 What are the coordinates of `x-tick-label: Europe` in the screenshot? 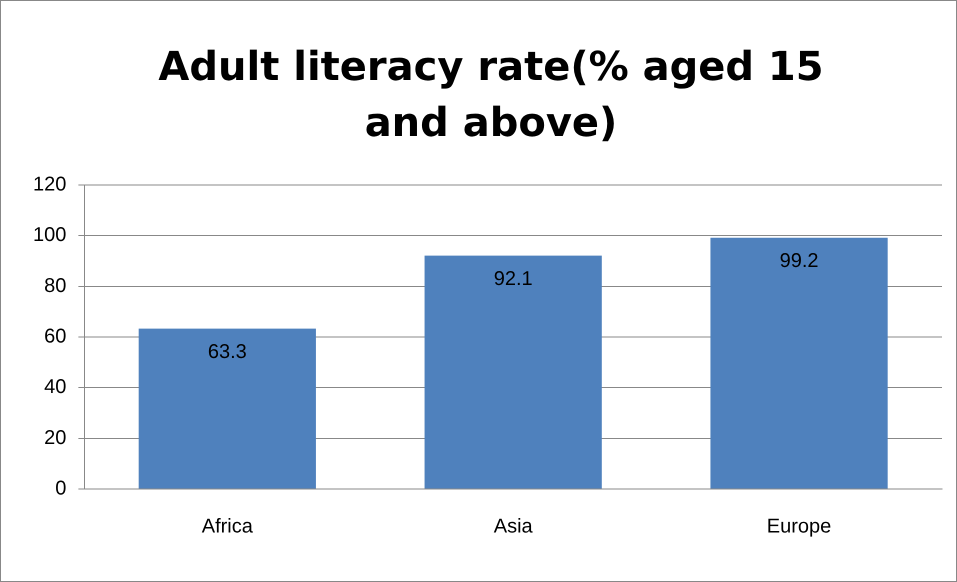 It's located at (799, 527).